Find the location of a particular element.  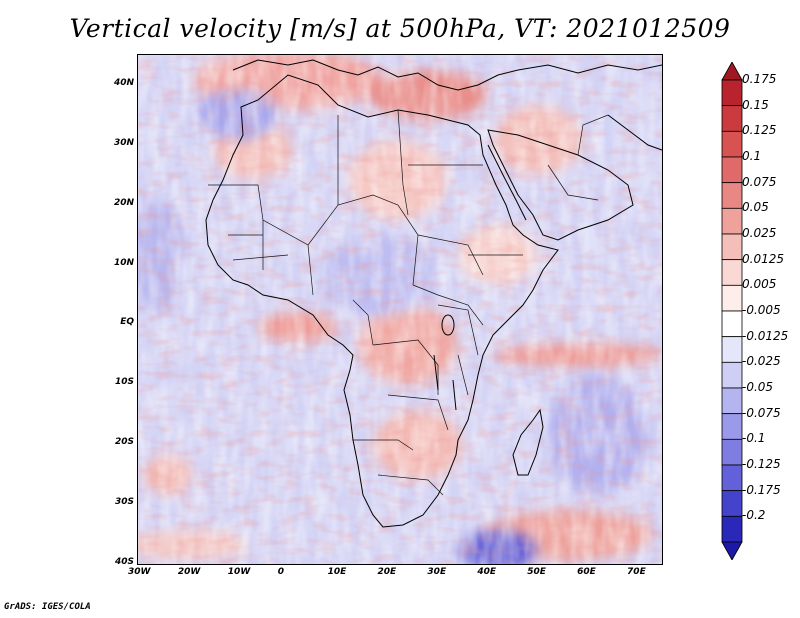

y-tick-label: 40S is located at coordinates (124, 562).